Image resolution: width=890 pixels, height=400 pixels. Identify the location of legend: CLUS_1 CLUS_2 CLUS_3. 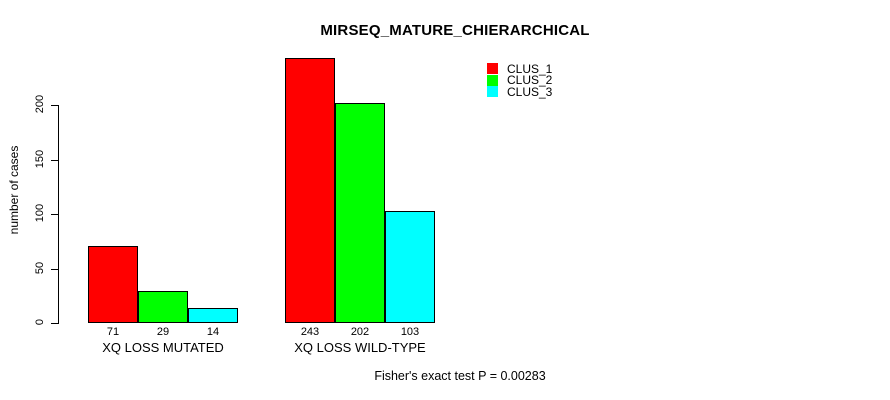
(520, 80).